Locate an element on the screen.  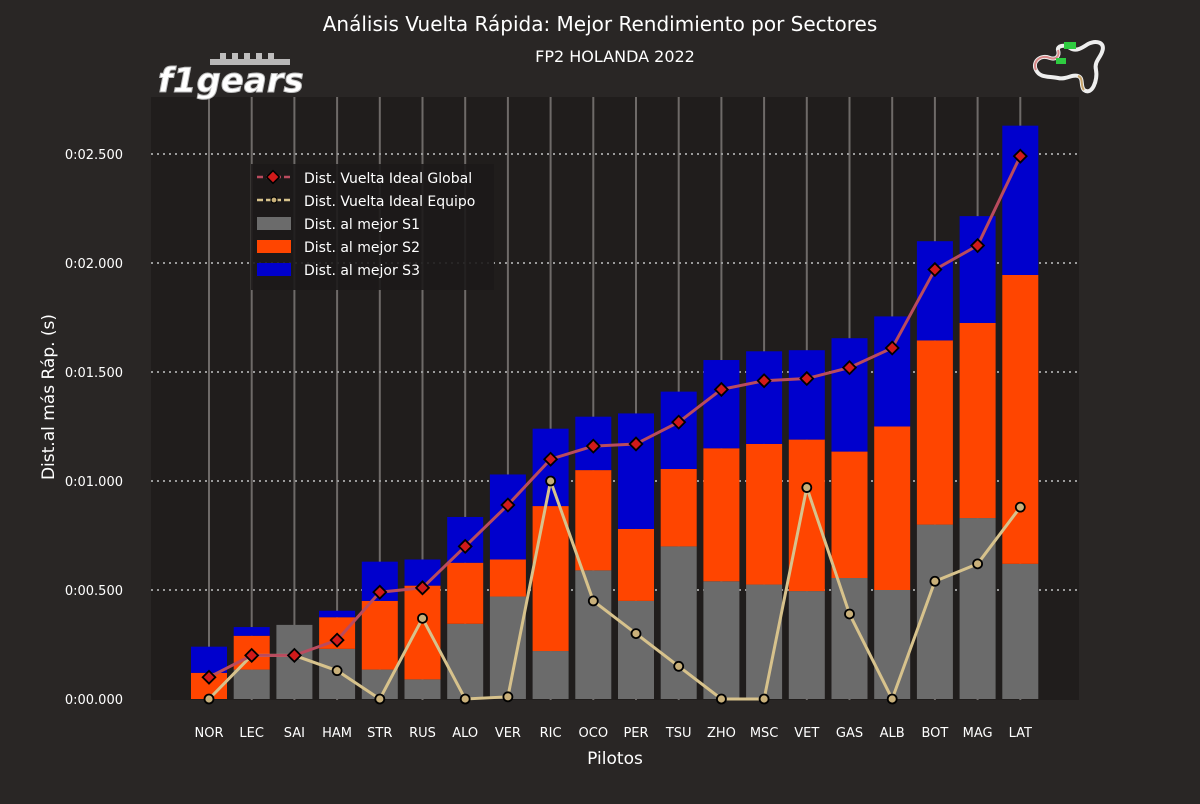
x-tick-label: ALO is located at coordinates (465, 733).